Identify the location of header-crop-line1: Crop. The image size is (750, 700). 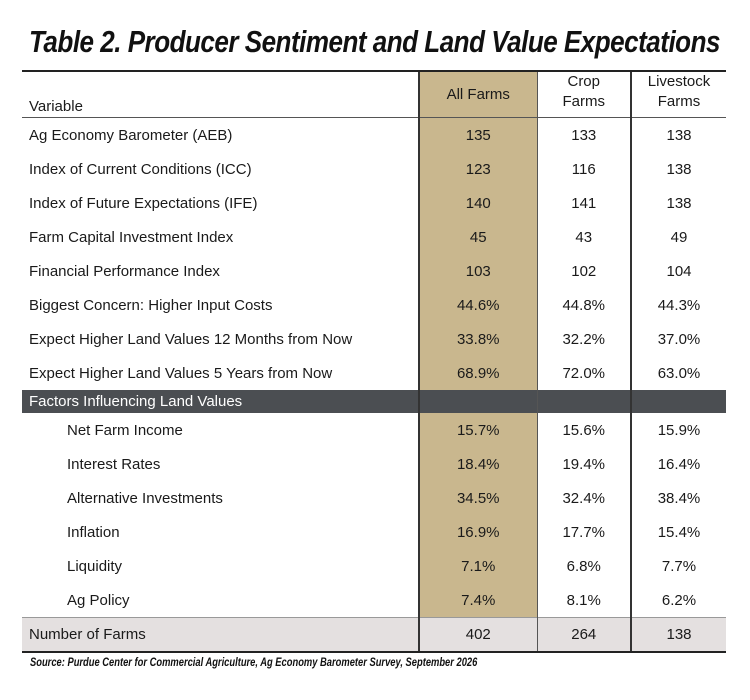
(583, 81).